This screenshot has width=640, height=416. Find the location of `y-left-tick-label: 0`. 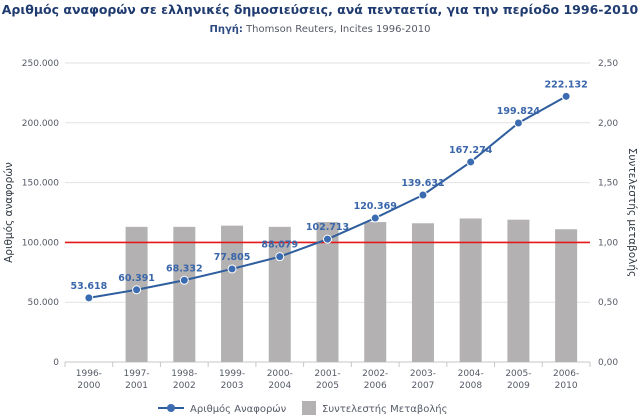

y-left-tick-label: 0 is located at coordinates (56, 363).